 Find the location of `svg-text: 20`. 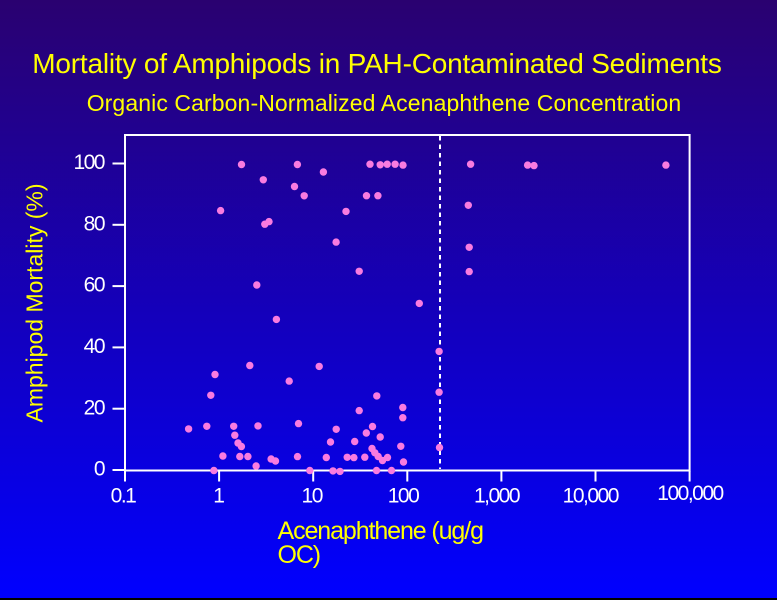

svg-text: 20 is located at coordinates (94, 407).